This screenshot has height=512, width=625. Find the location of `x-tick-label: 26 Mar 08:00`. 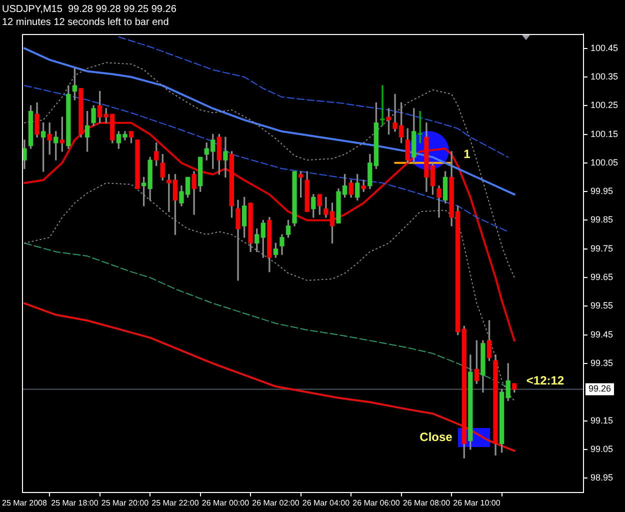

x-tick-label: 26 Mar 08:00 is located at coordinates (426, 503).